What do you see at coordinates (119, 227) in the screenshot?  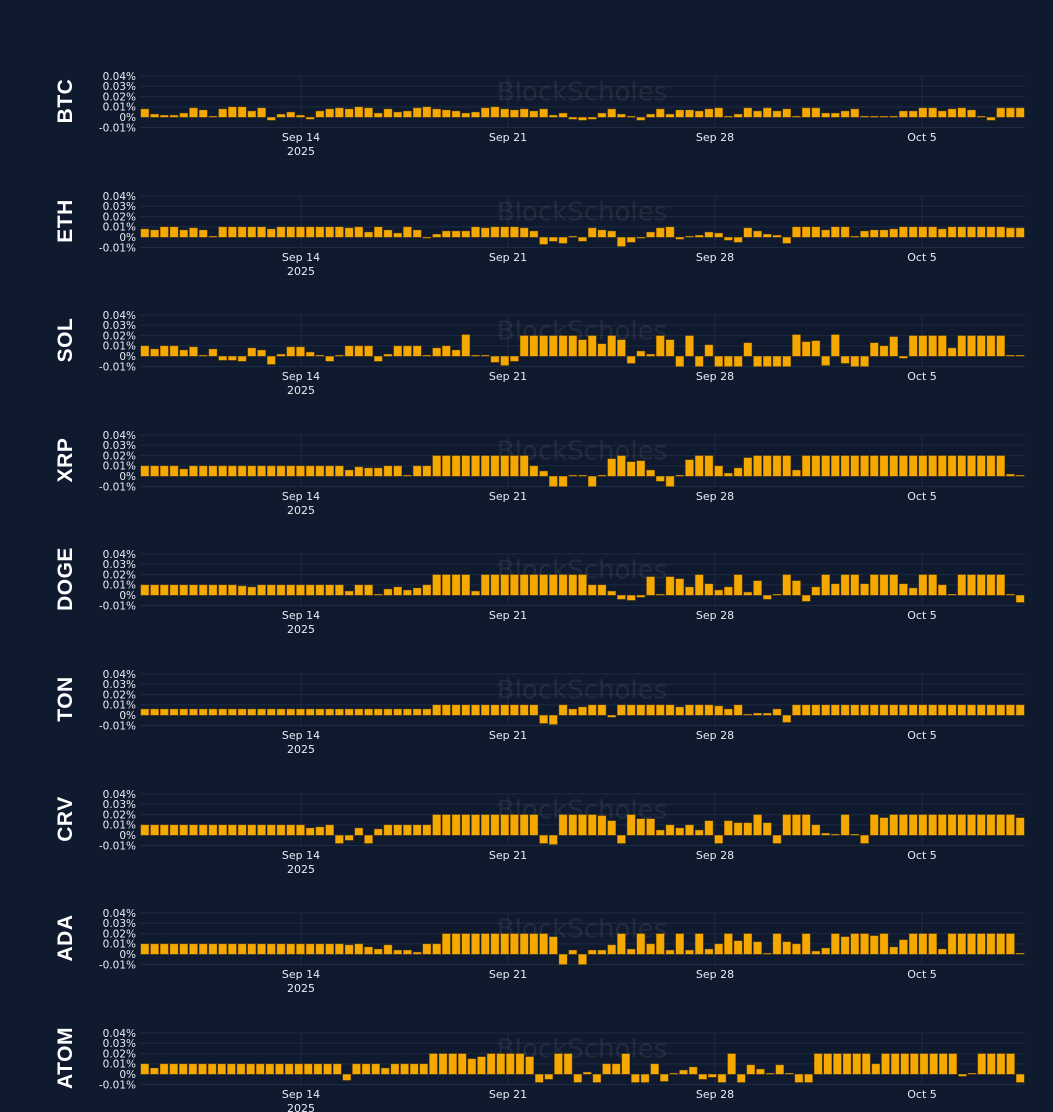 I see `y-tick-label: 0.01%` at bounding box center [119, 227].